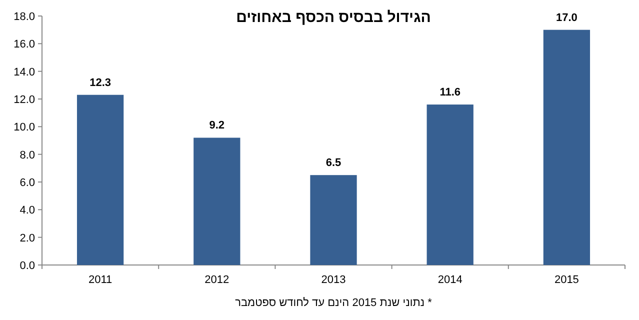 Image resolution: width=639 pixels, height=320 pixels. I want to click on y-tick-label: 14.0, so click(24, 72).